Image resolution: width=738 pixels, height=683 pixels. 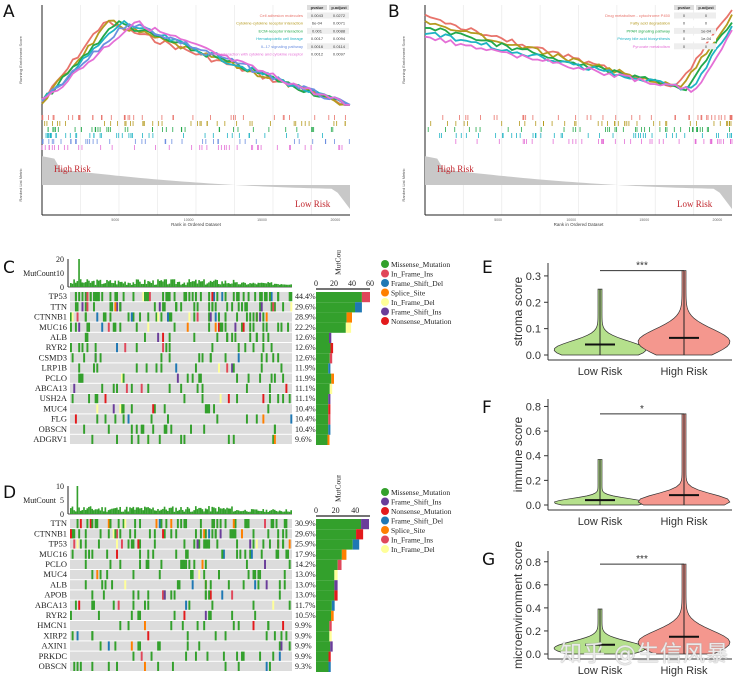 I want to click on pathway-name: Cytokine-cytokine receptor interaction, so click(x=269, y=23).